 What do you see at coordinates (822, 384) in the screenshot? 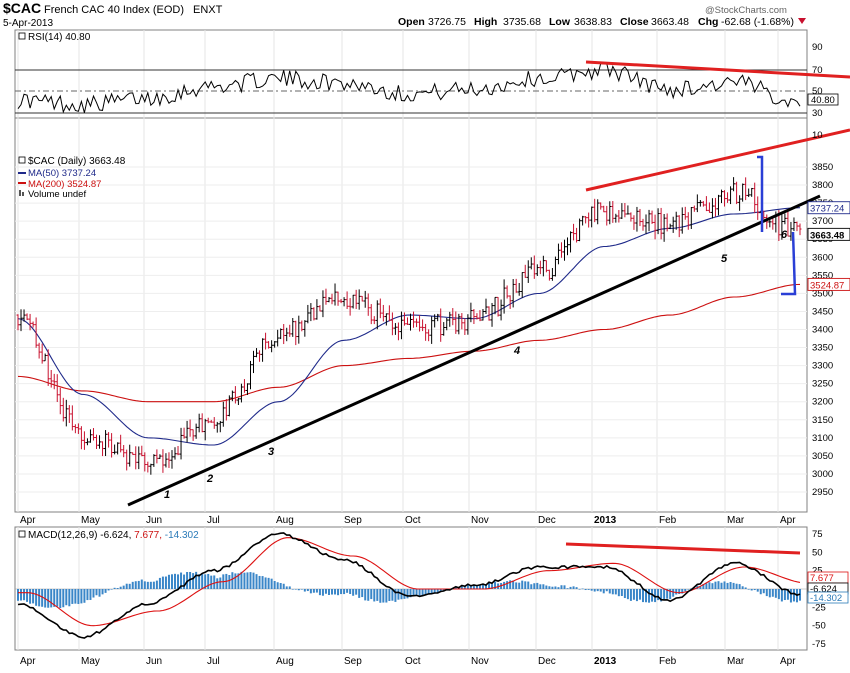
I see `price-tick-label: 3250` at bounding box center [822, 384].